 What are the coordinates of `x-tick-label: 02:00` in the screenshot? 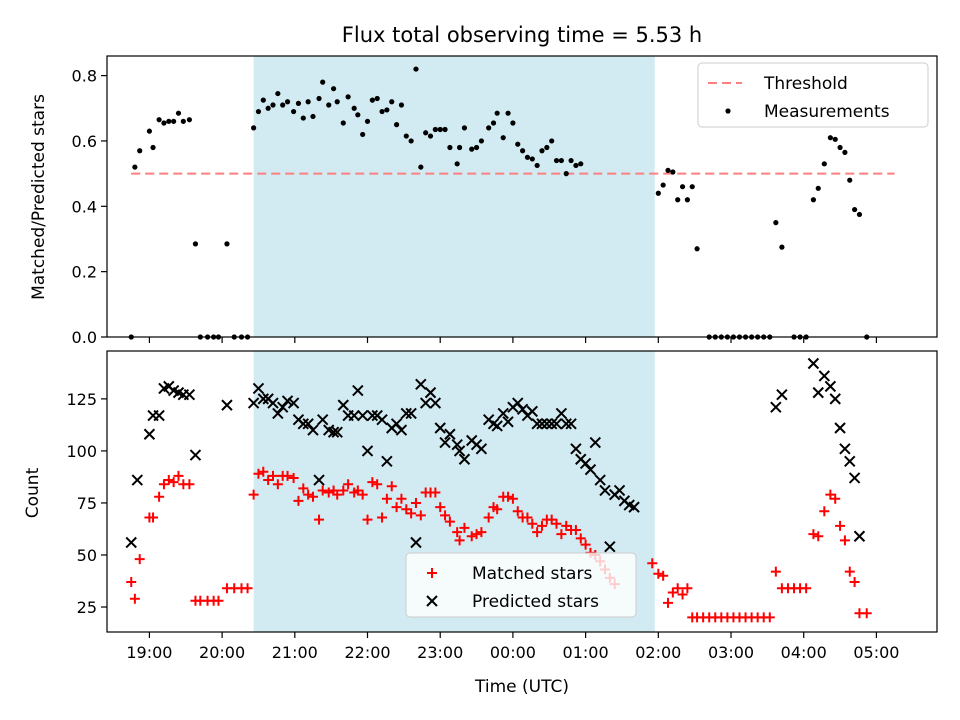 It's located at (658, 652).